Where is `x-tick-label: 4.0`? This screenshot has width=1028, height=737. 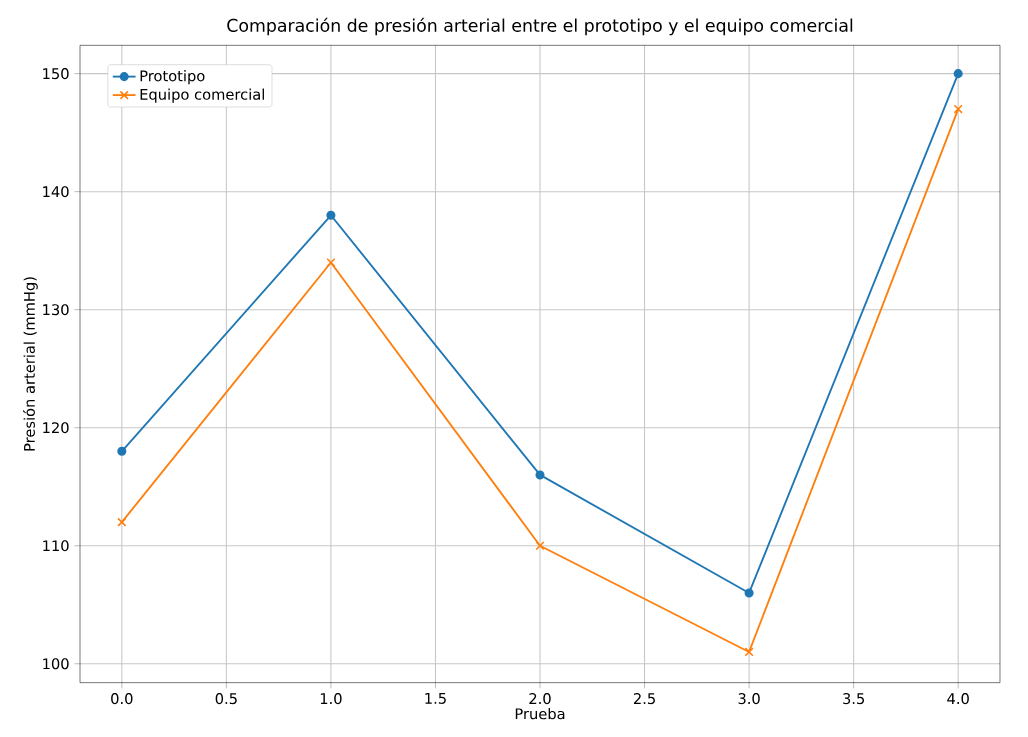
x-tick-label: 4.0 is located at coordinates (958, 698).